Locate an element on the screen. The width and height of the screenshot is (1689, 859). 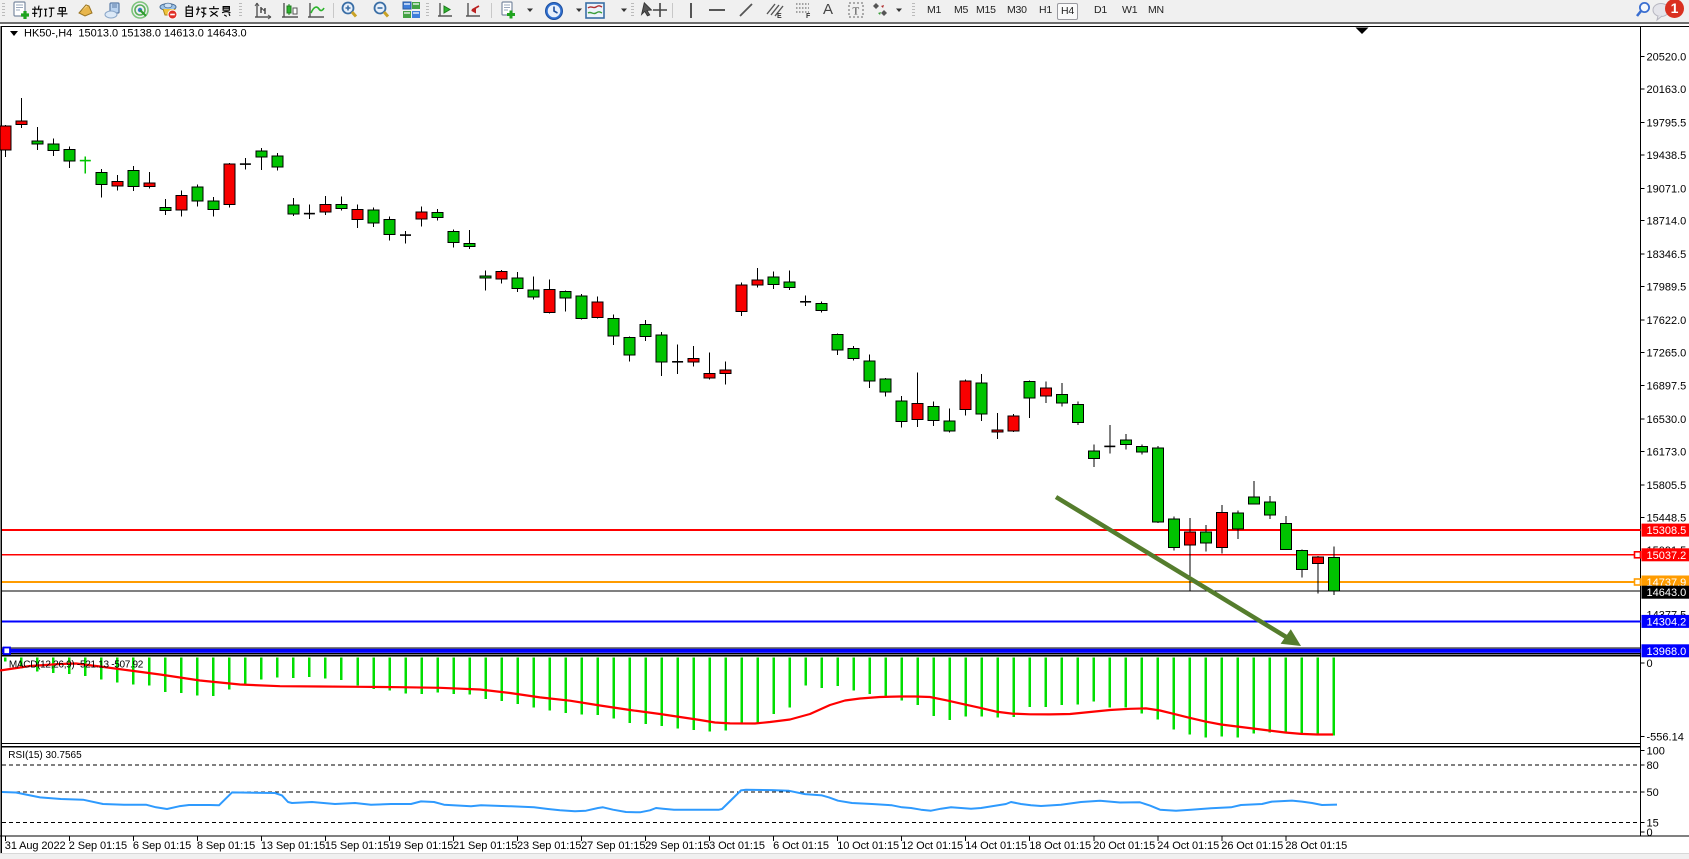
svg-text: 16530.0 is located at coordinates (1667, 420).